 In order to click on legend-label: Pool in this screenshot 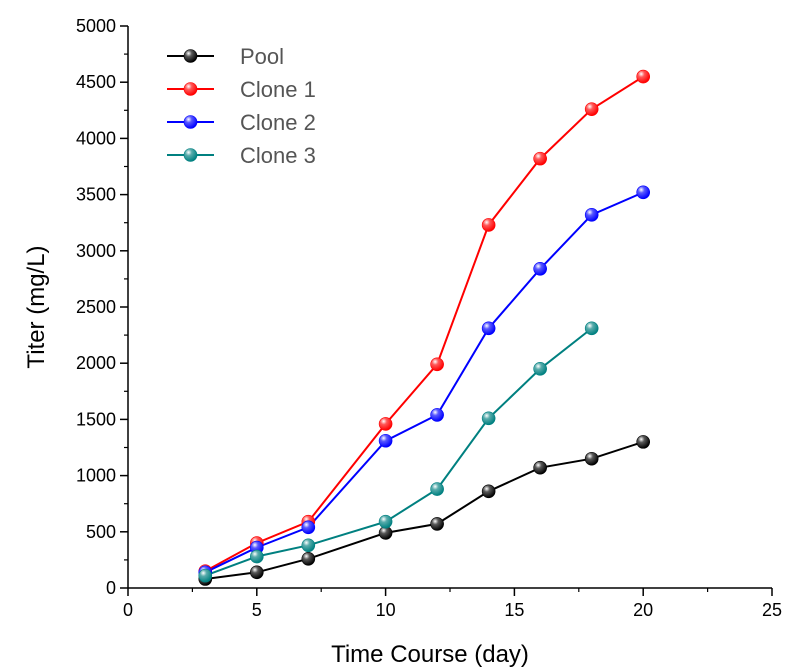, I will do `click(262, 56)`.